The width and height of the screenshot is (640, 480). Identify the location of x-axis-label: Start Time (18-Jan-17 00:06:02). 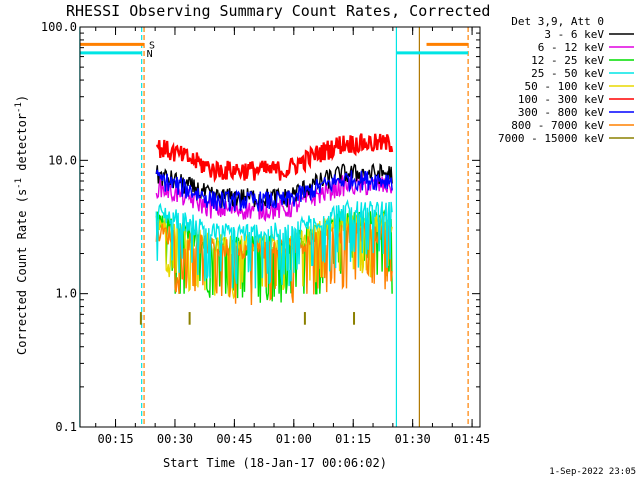
(275, 463).